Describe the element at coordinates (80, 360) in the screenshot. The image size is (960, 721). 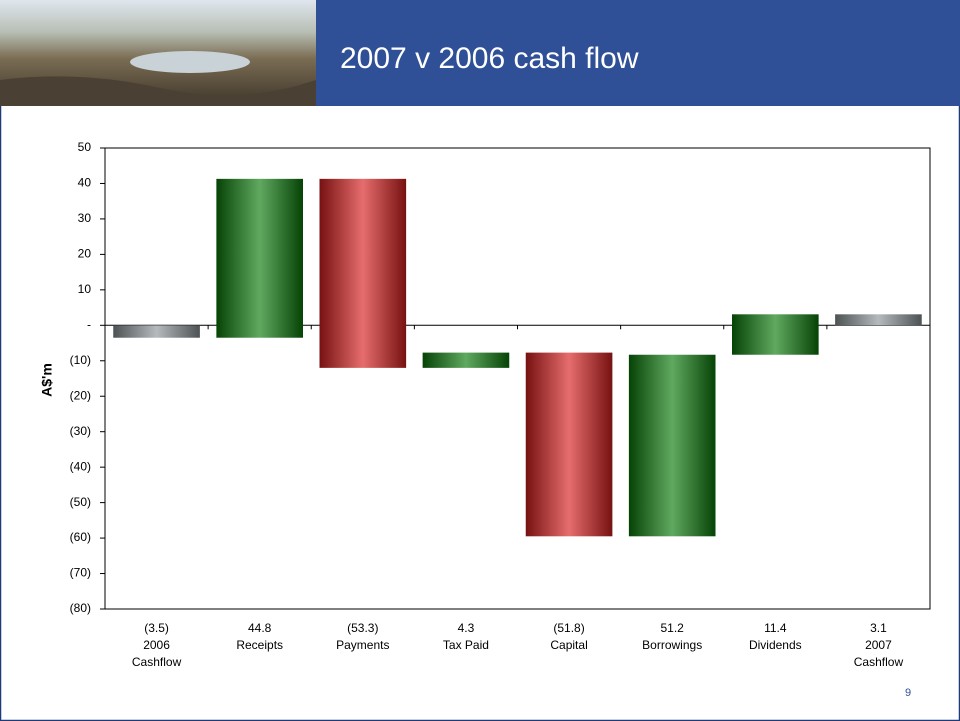
I see `y-tick-label: (10)` at that location.